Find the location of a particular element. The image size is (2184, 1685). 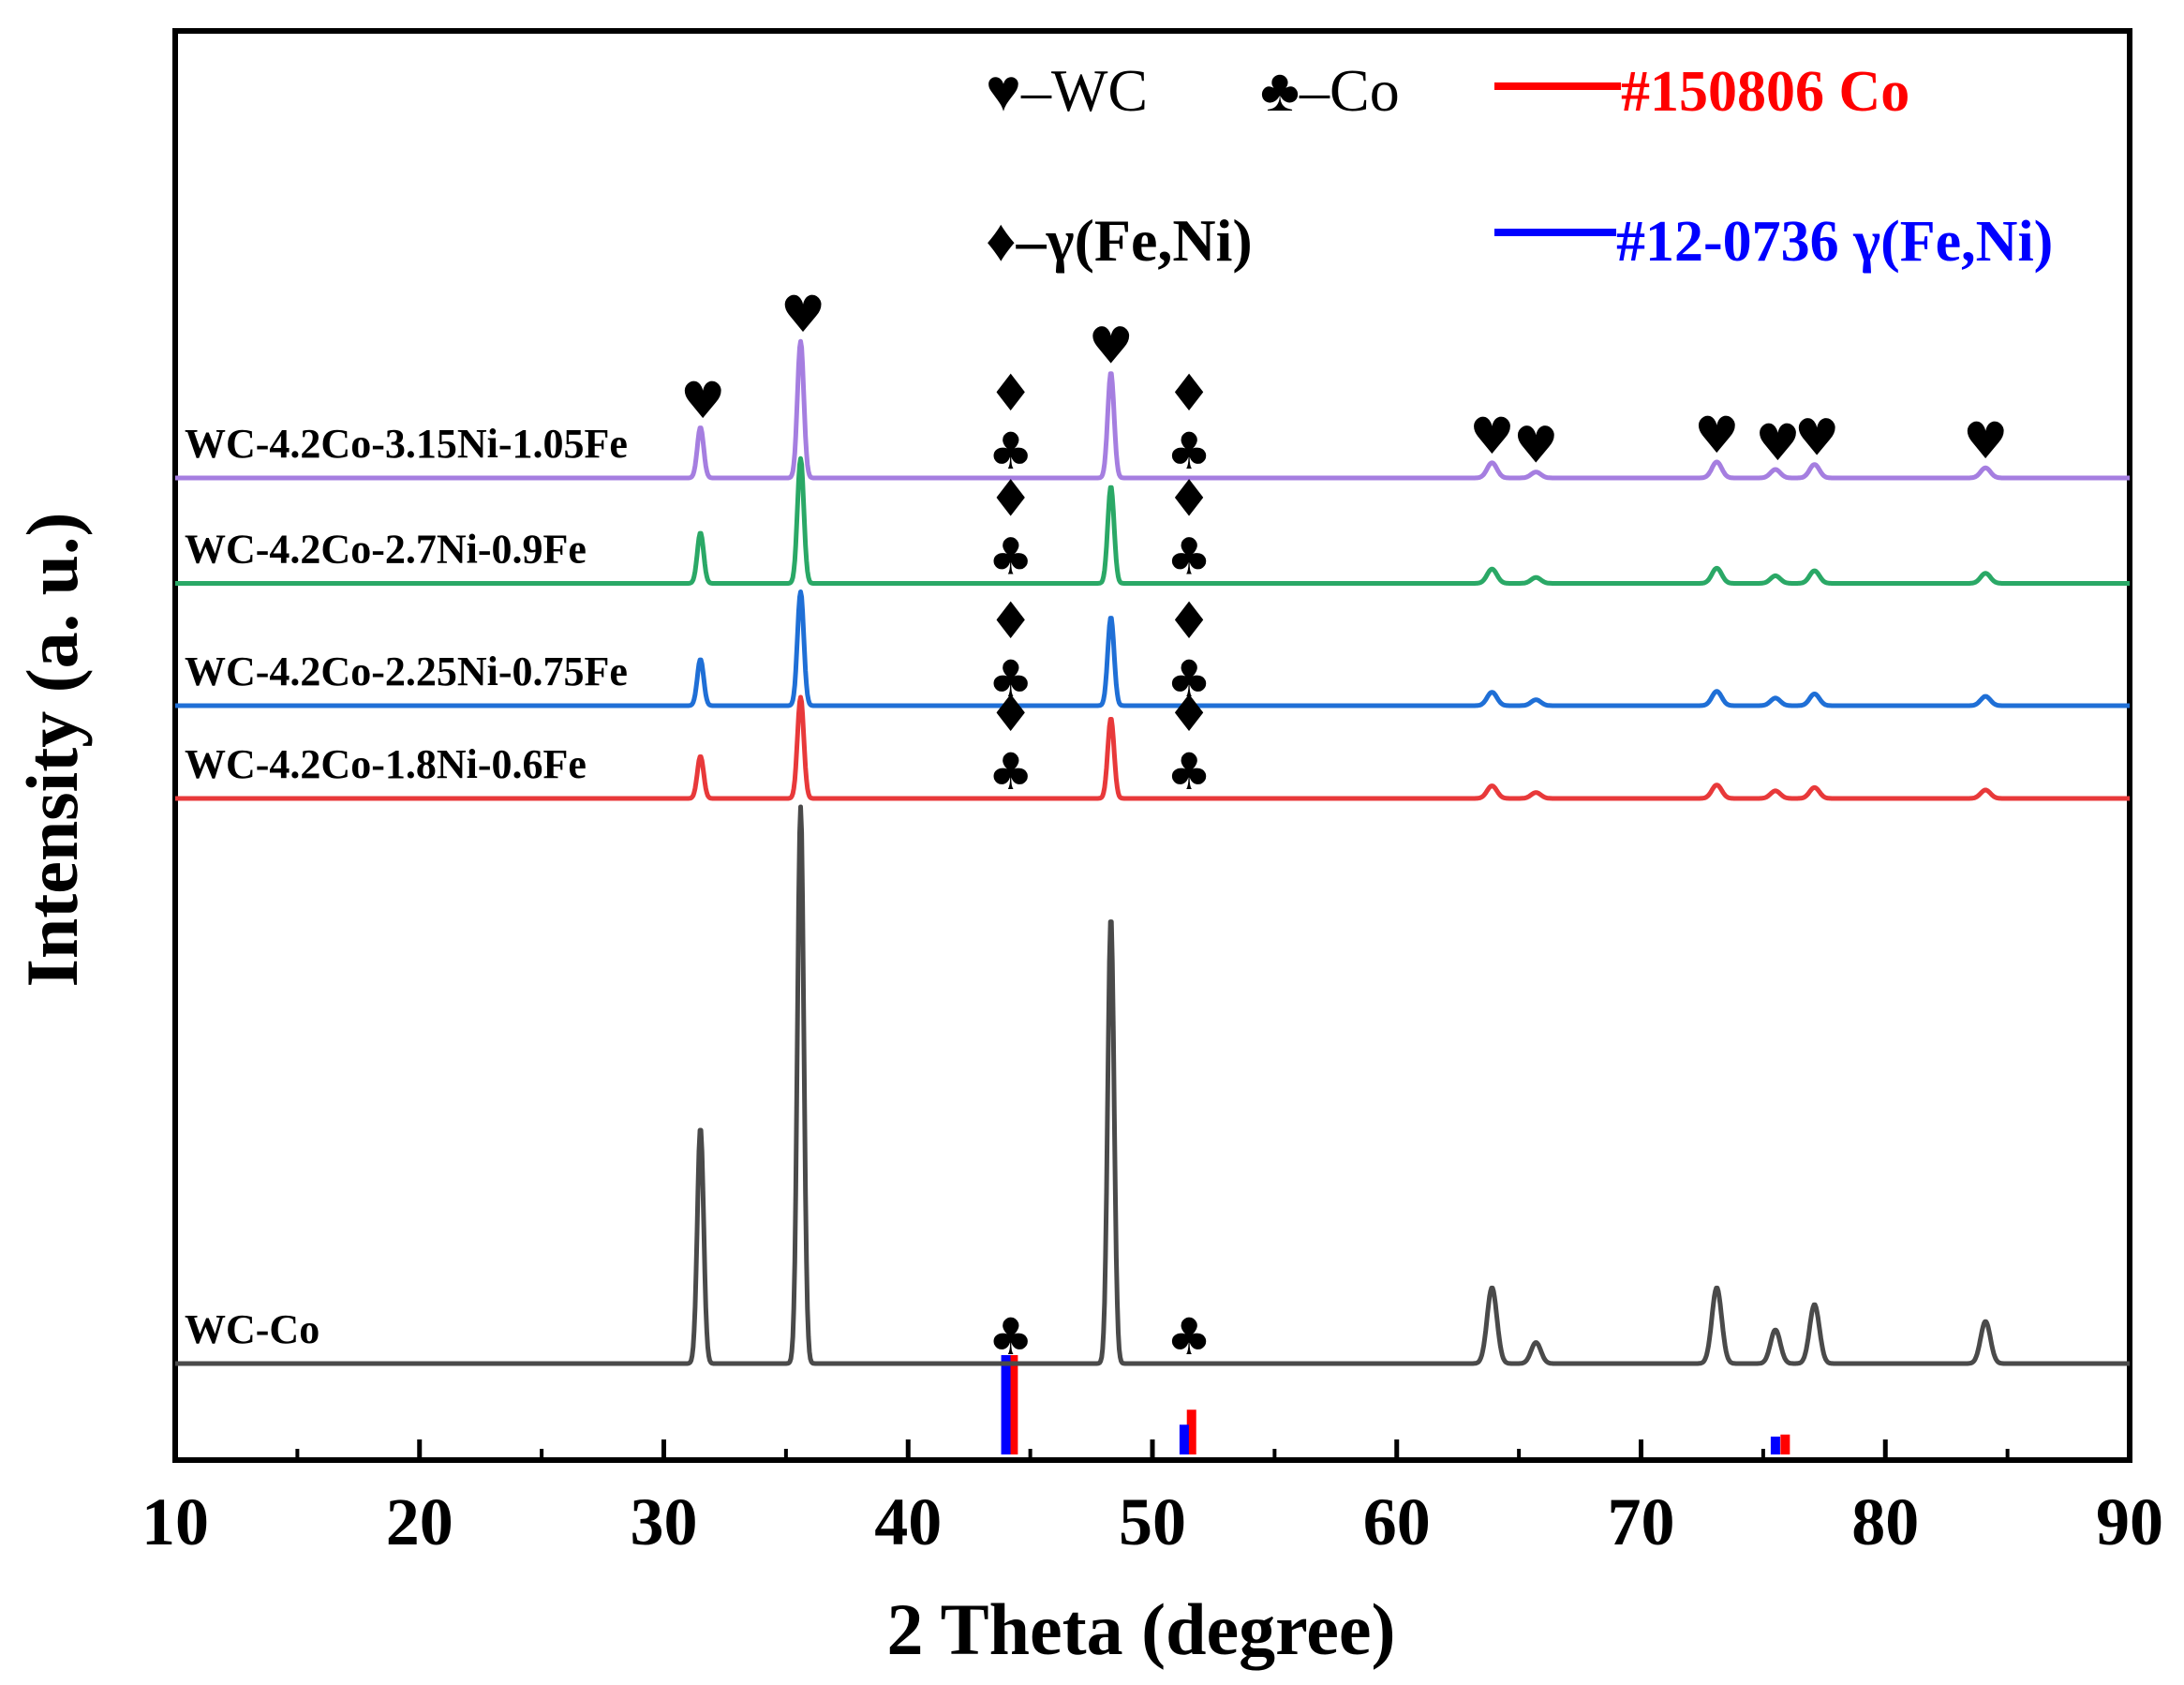

legend-label-co: #150806 Co is located at coordinates (1765, 92).